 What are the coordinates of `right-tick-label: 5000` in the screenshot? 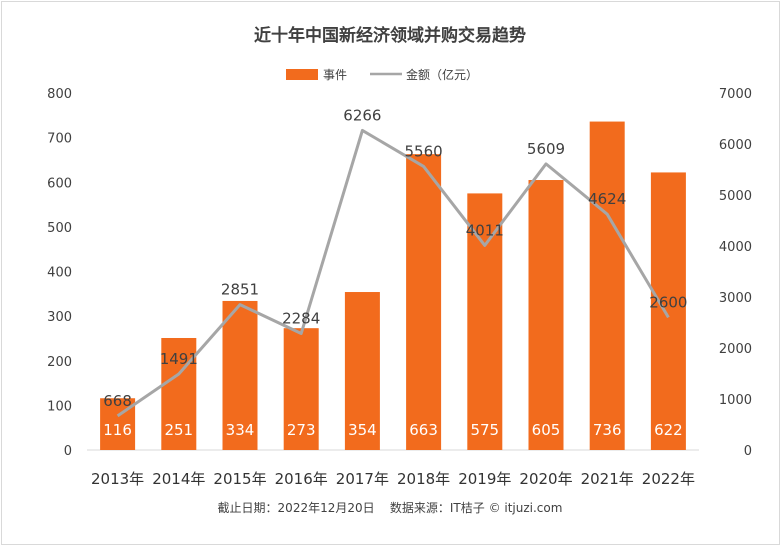 It's located at (735, 196).